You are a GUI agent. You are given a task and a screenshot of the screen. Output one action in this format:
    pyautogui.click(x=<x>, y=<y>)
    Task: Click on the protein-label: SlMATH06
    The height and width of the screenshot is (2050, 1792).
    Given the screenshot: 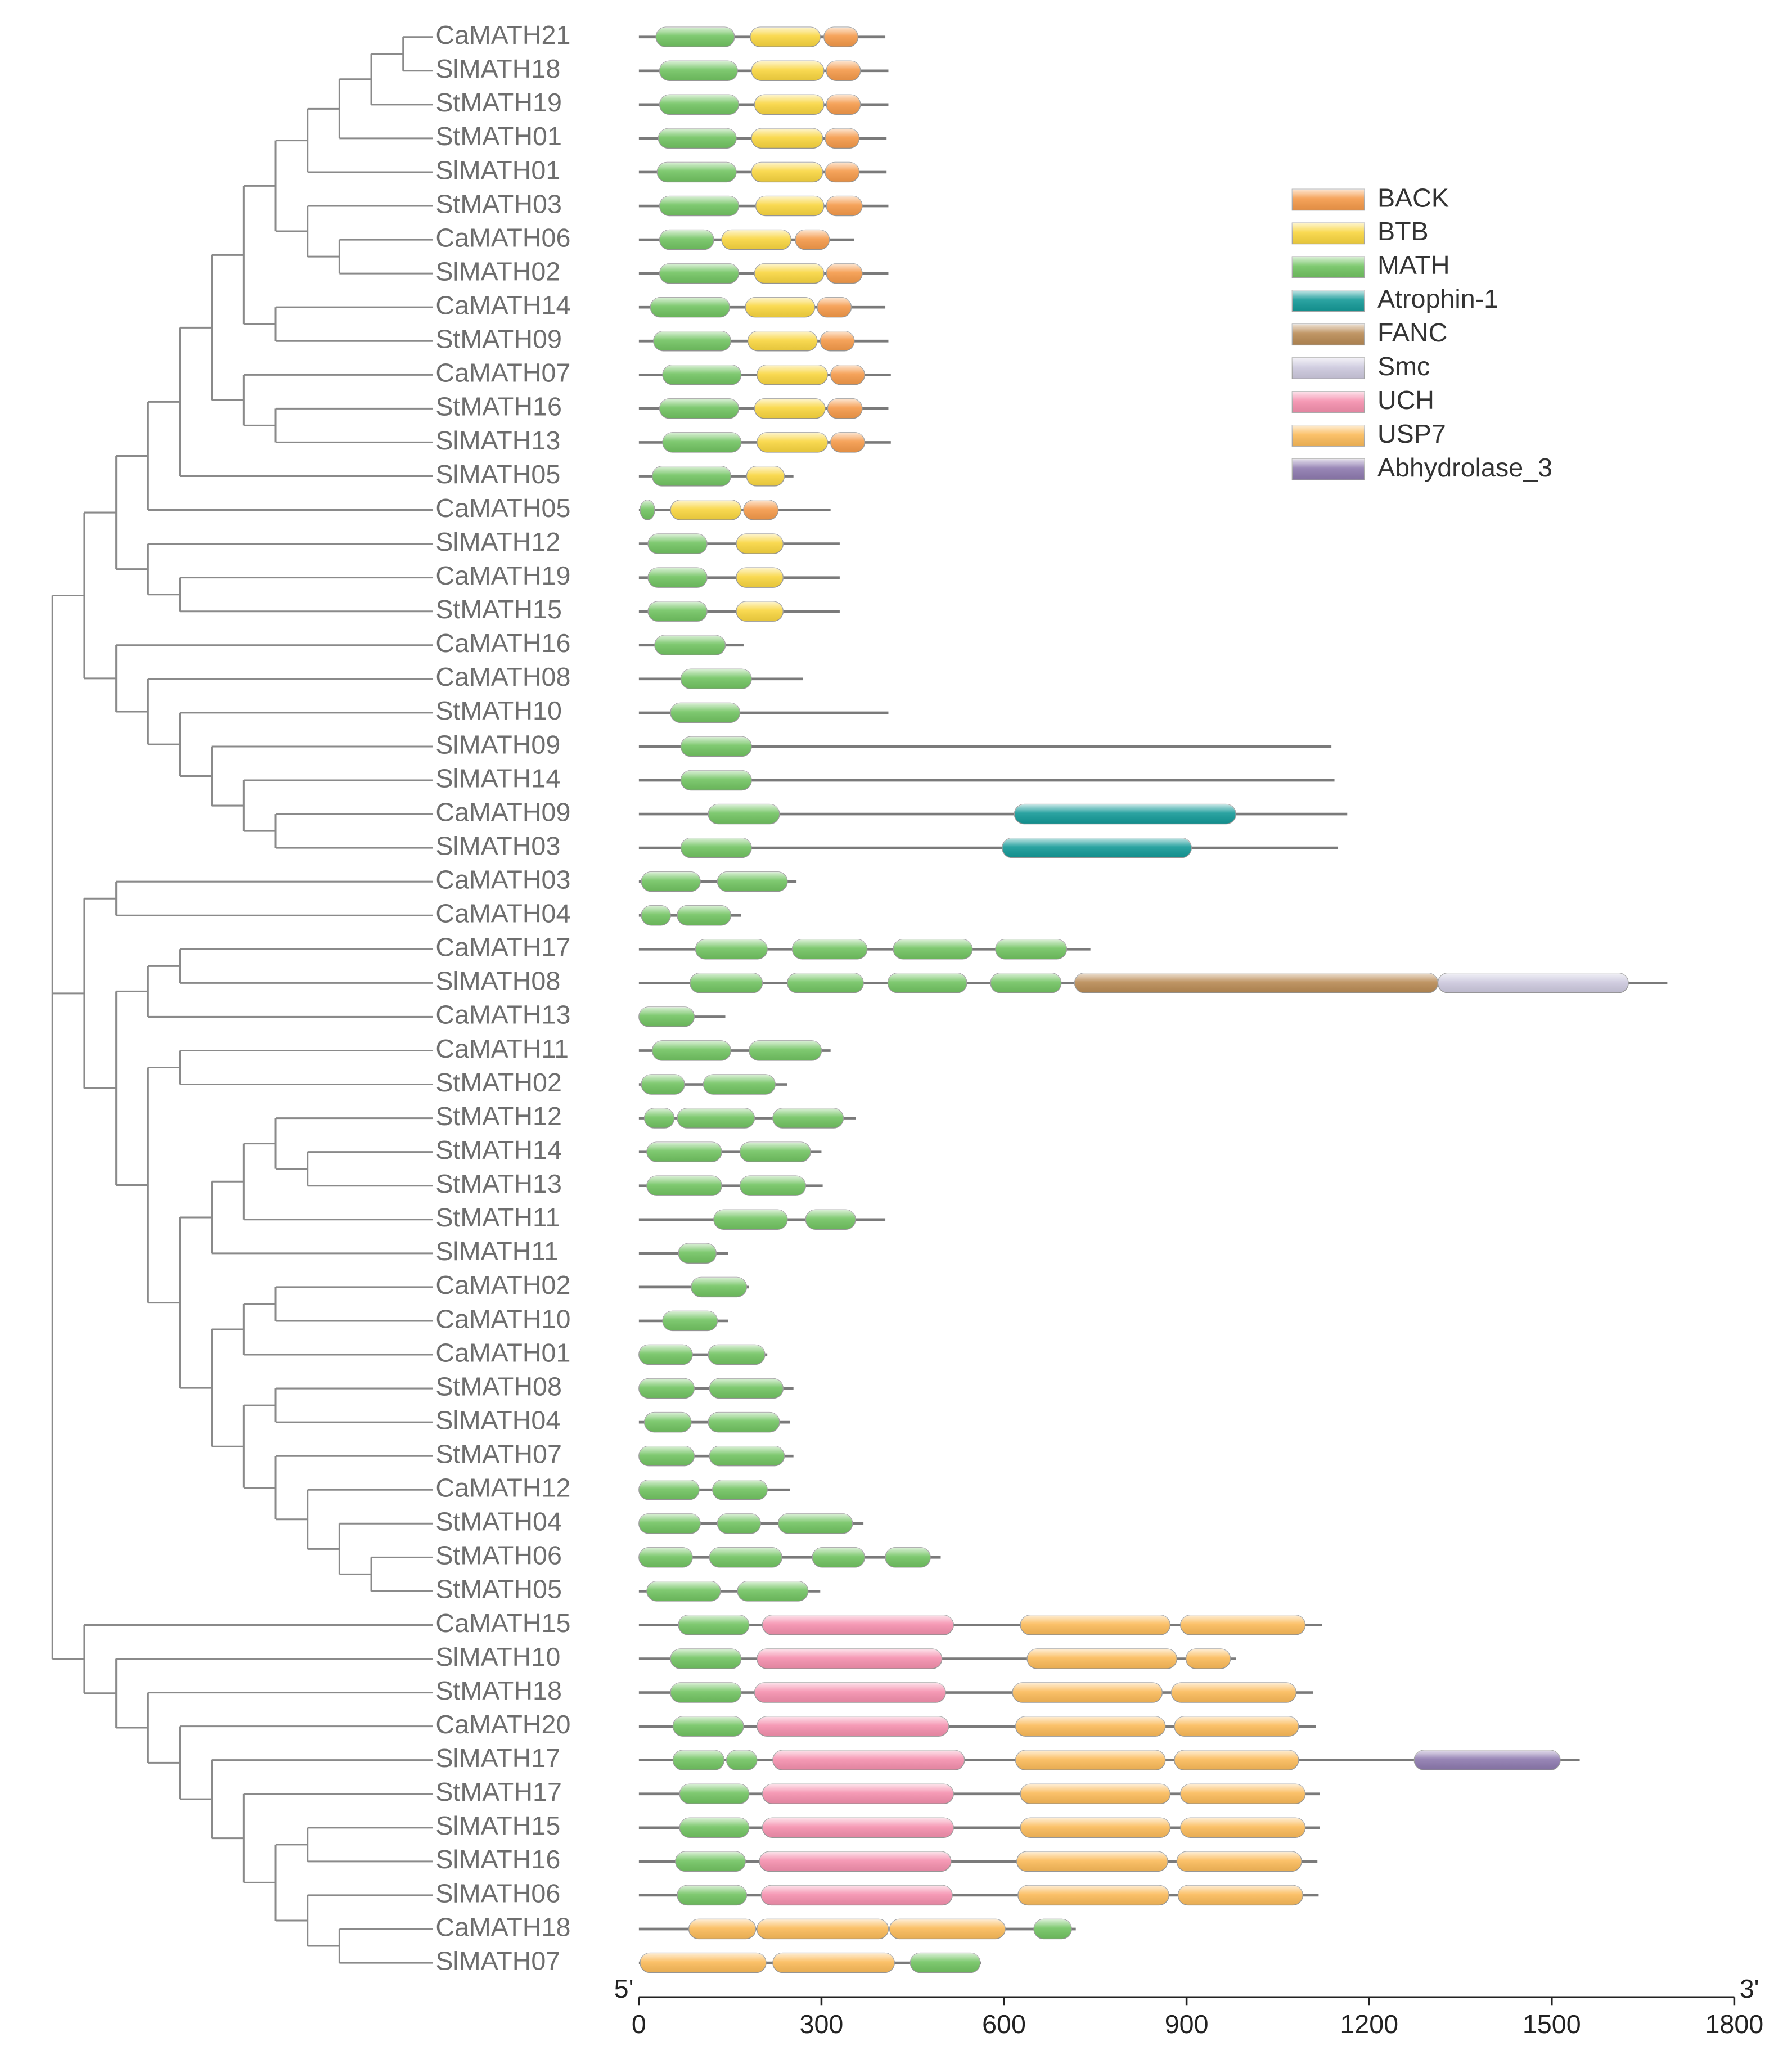 What is the action you would take?
    pyautogui.click(x=498, y=1893)
    